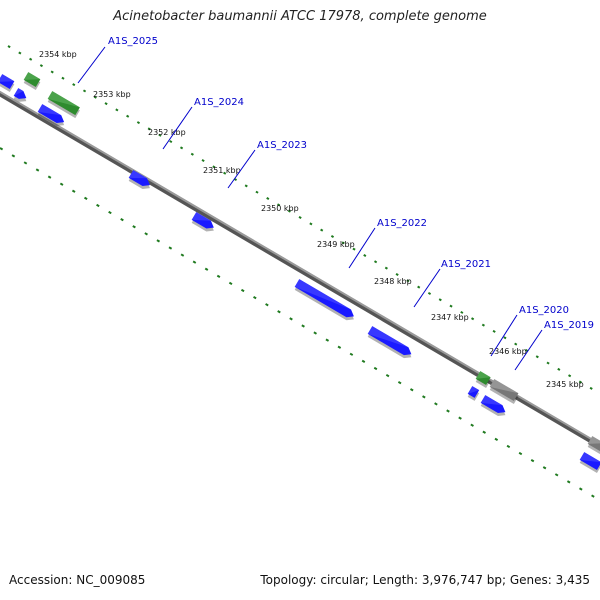  What do you see at coordinates (336, 244) in the screenshot?
I see `kbp-label: 2349 kbp` at bounding box center [336, 244].